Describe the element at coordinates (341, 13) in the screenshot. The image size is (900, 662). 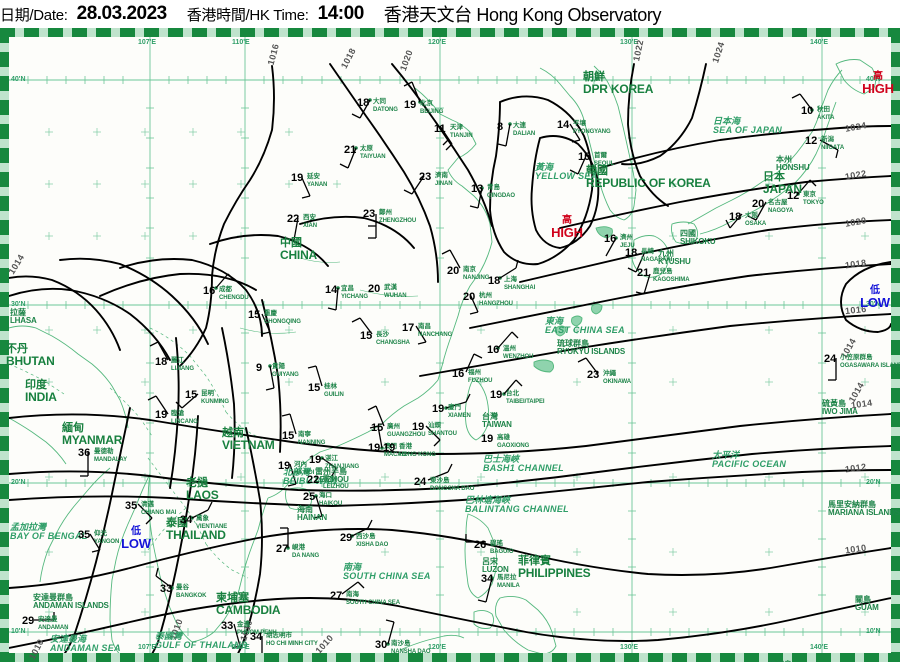
I see `time-value: 14:00` at that location.